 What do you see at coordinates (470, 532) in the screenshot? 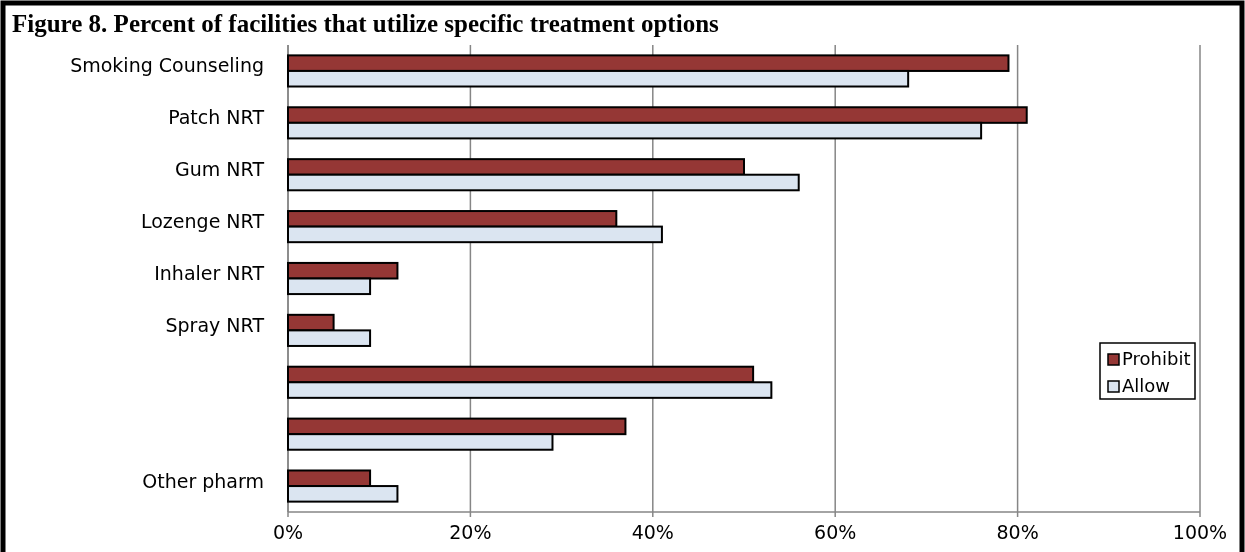
I see `x-tick-label: 20%` at bounding box center [470, 532].